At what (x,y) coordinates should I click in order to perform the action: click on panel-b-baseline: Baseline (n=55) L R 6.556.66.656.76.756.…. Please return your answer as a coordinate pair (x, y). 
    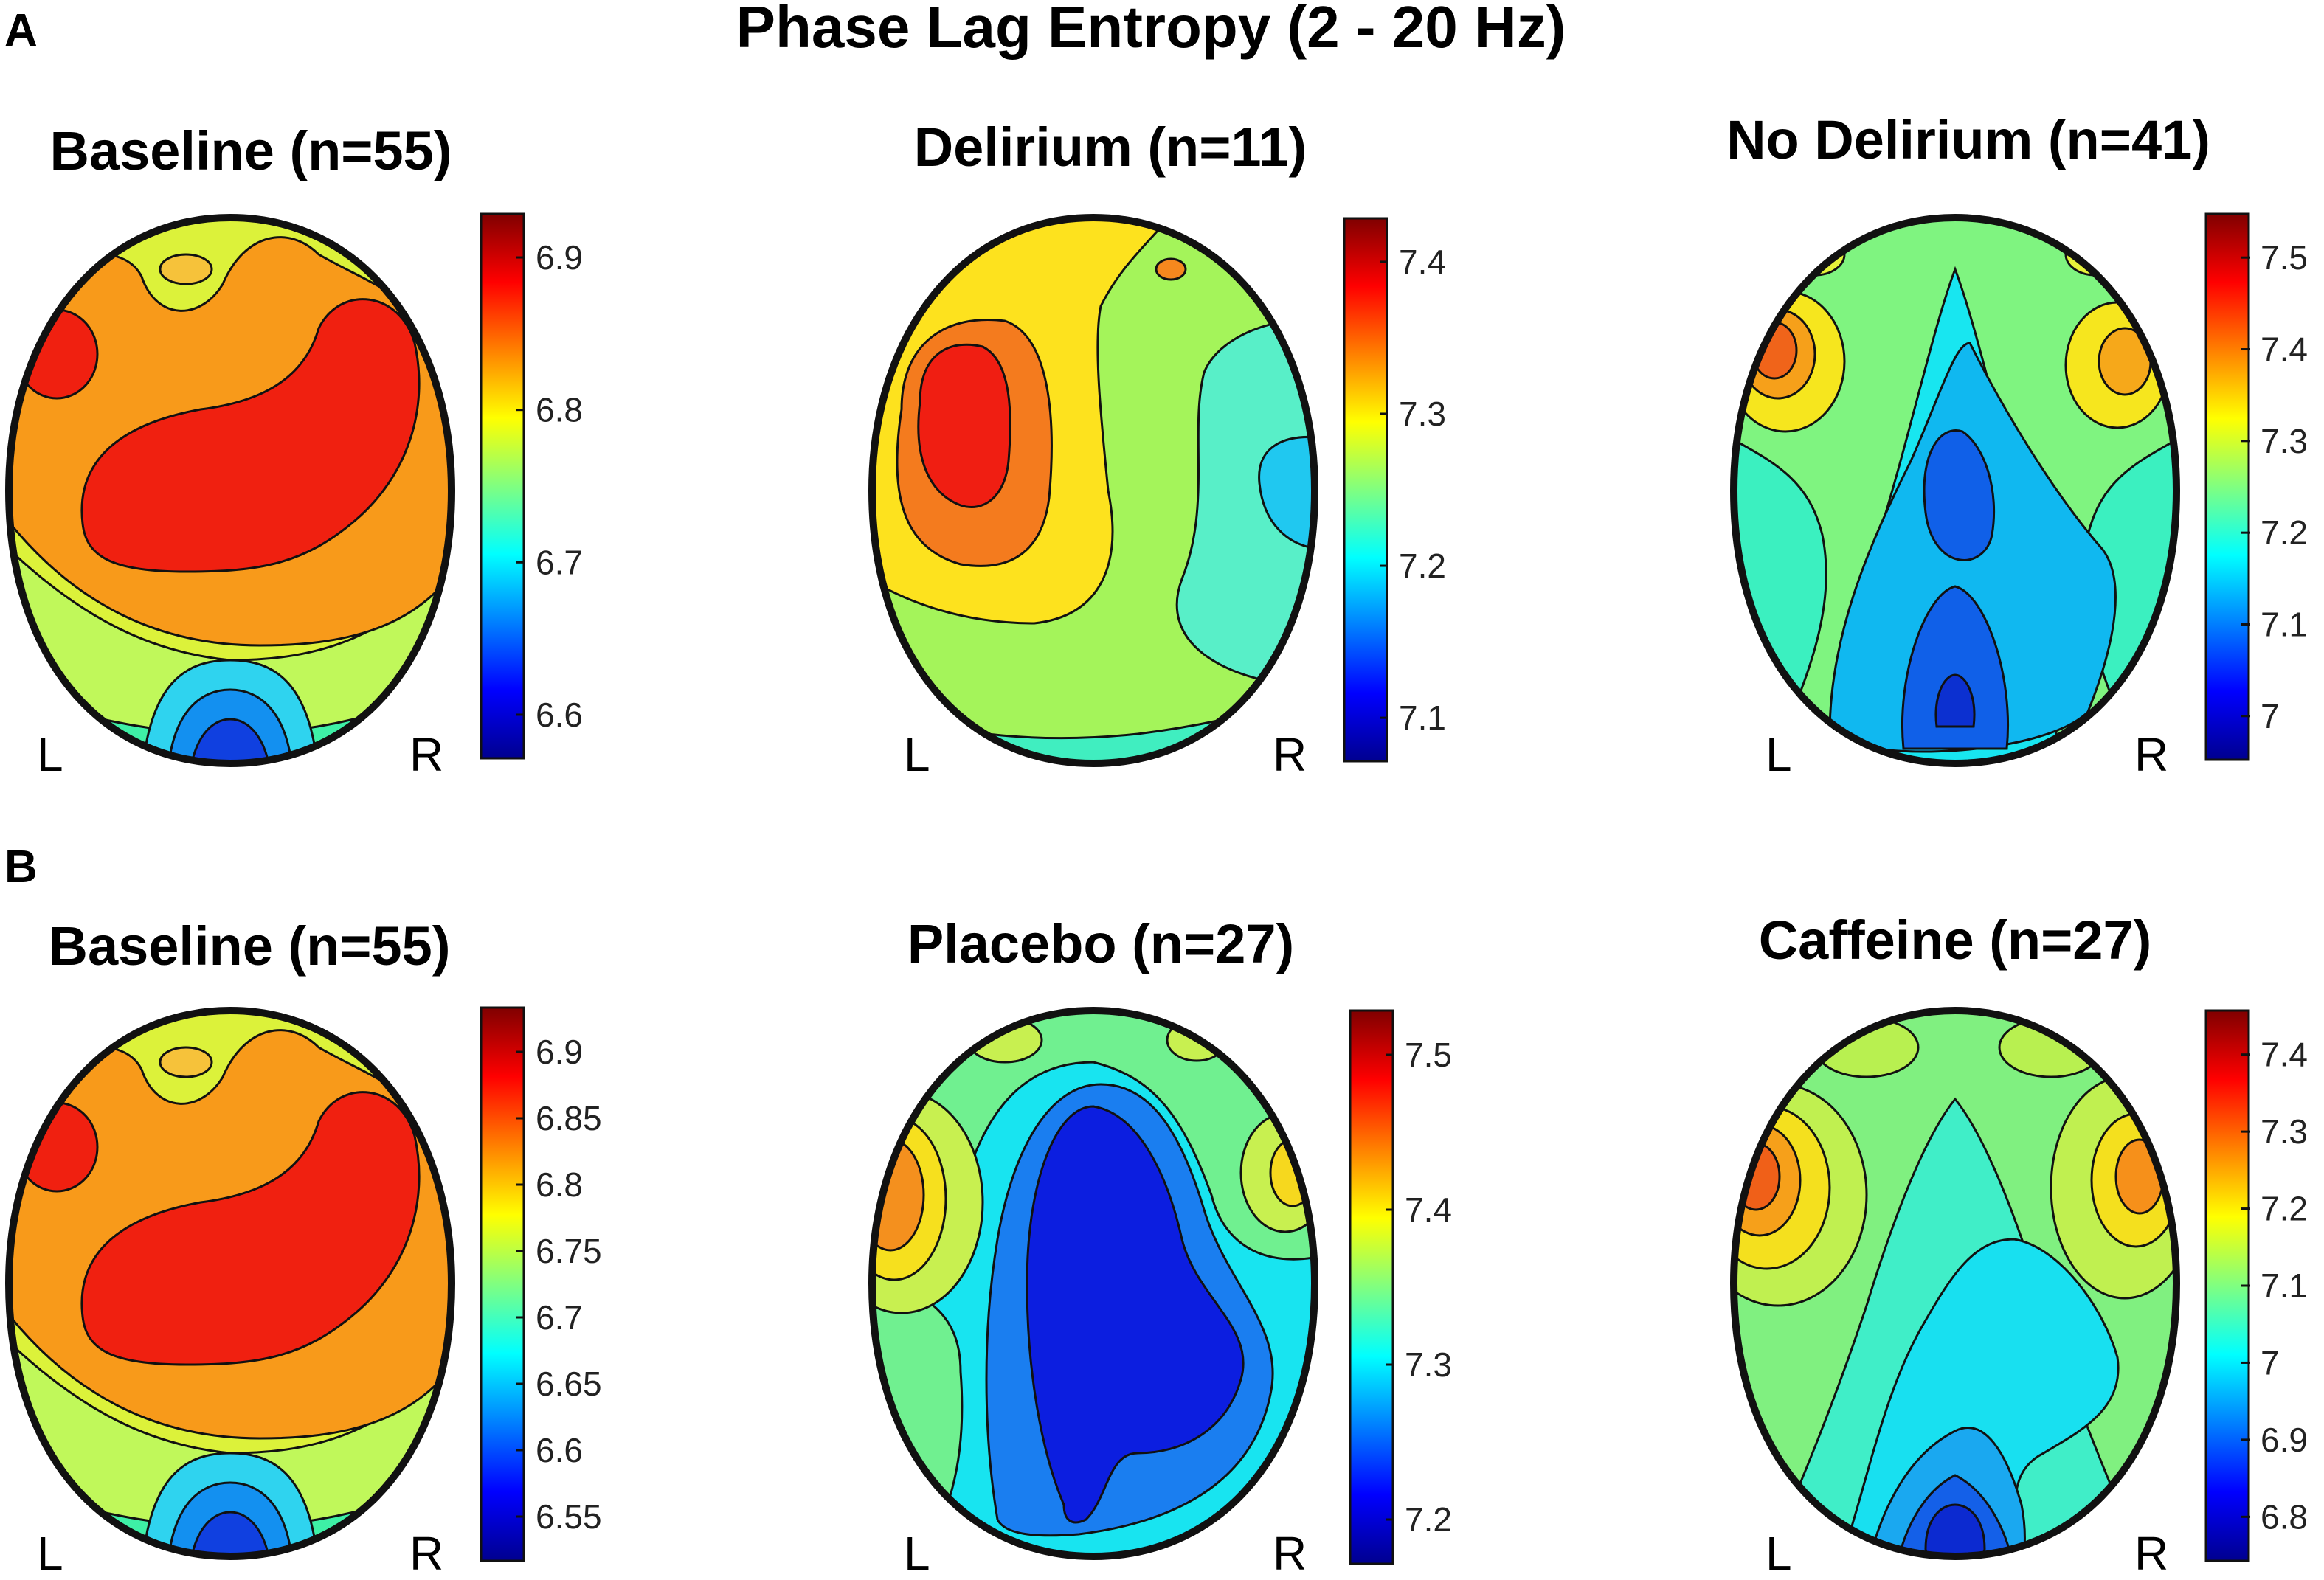
    Looking at the image, I should click on (303, 1247).